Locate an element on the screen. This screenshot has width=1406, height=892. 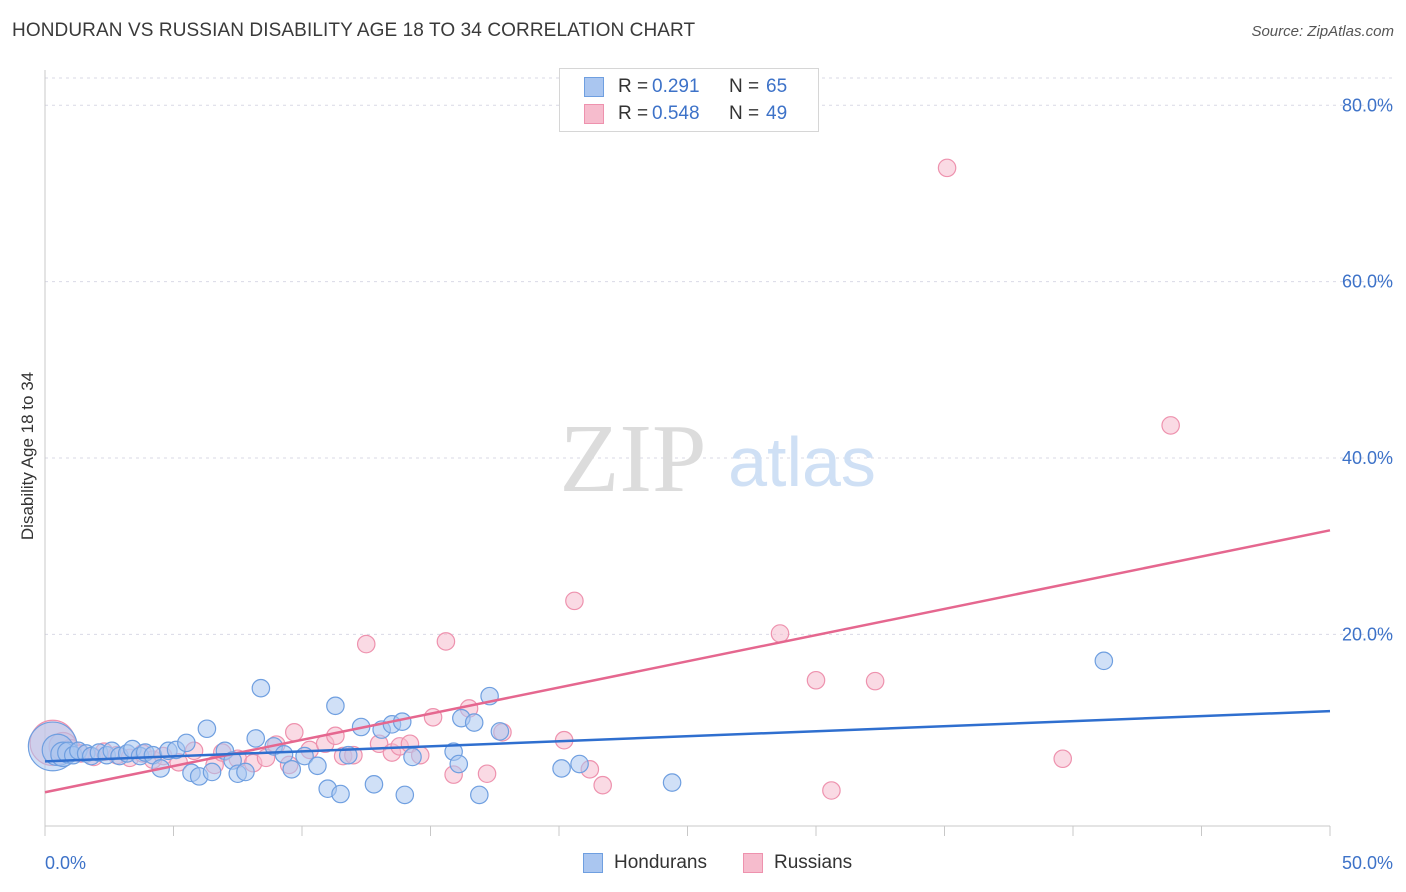
hondurans-points is located at coordinates (570, 728).